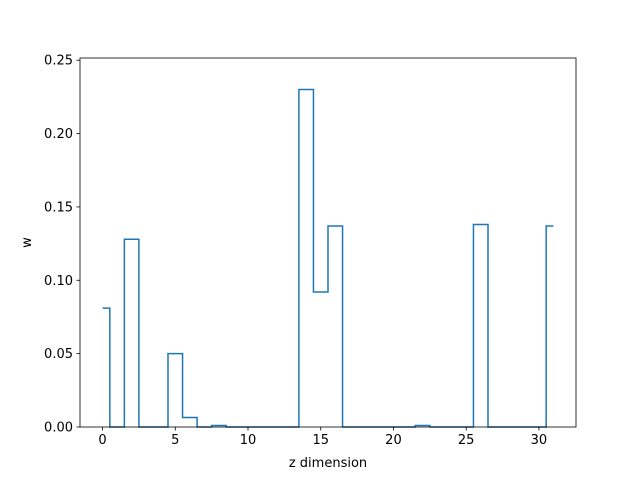 This screenshot has width=640, height=484. I want to click on x-tick-label: 0, so click(102, 440).